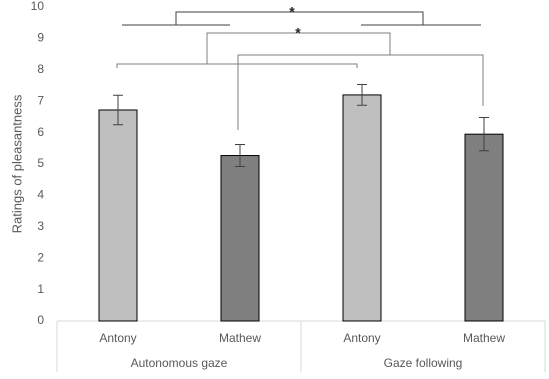  I want to click on y-tick-label: 7, so click(40, 100).